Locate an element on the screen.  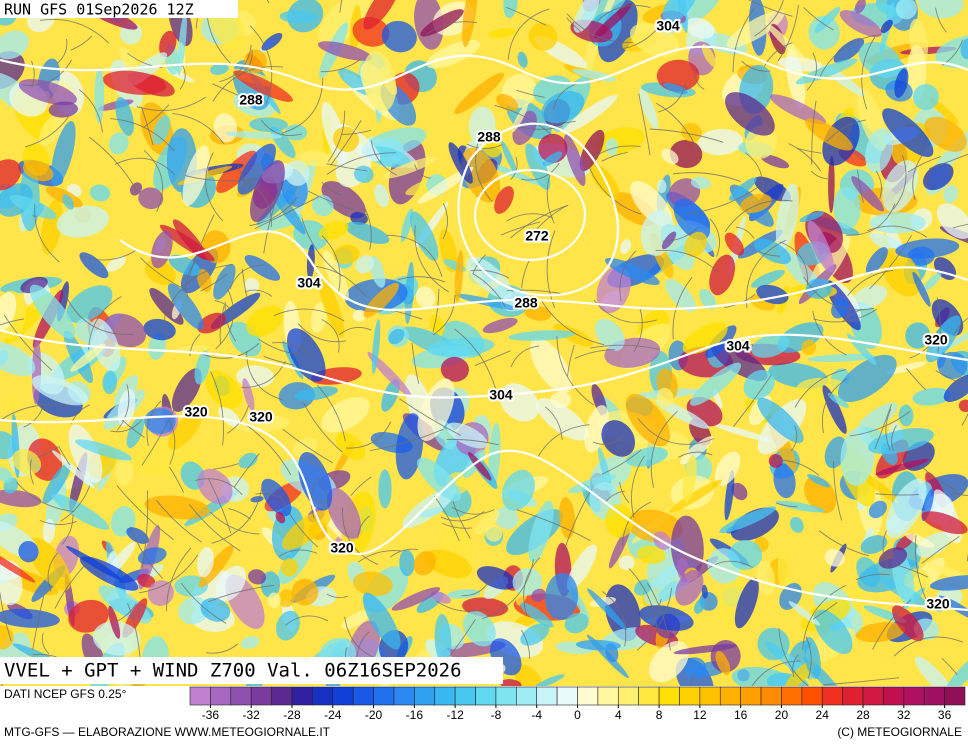
colorbar-tick-label: -4 is located at coordinates (536, 715).